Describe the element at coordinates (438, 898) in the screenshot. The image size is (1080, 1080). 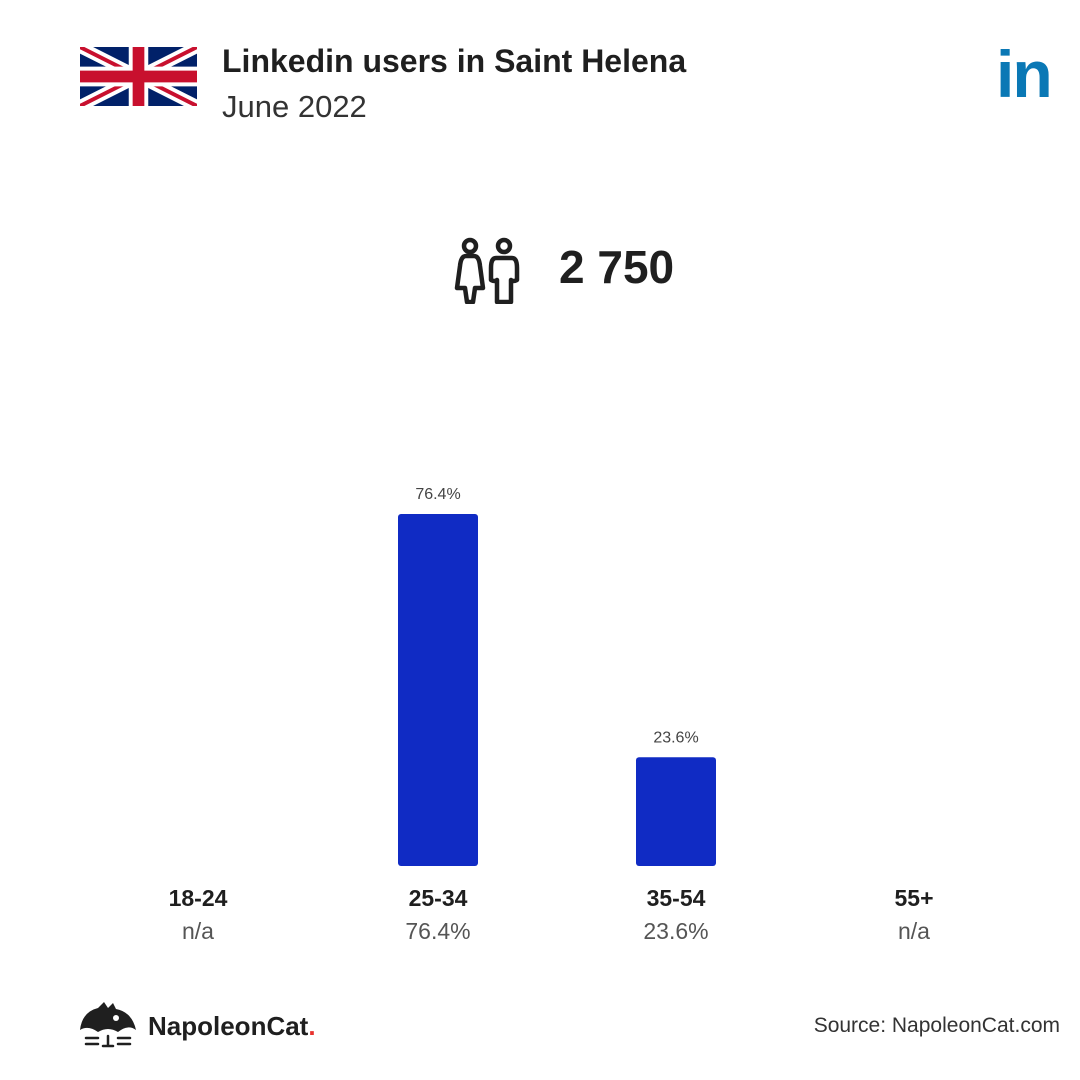
I see `category-label-25-34: 25-34` at that location.